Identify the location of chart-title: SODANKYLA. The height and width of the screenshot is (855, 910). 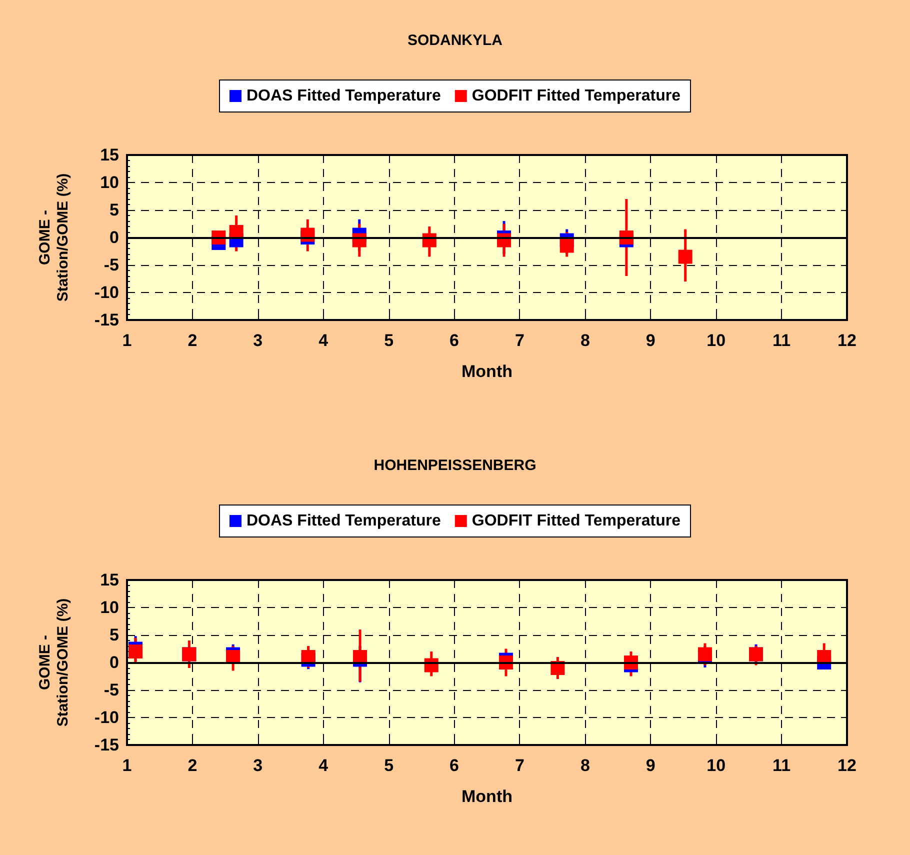
(455, 40).